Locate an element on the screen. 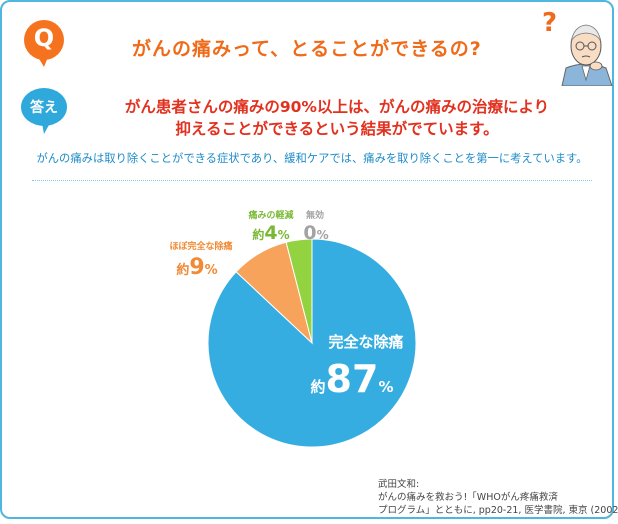  question-text: がんの痛みって、とることができるの? is located at coordinates (307, 49).